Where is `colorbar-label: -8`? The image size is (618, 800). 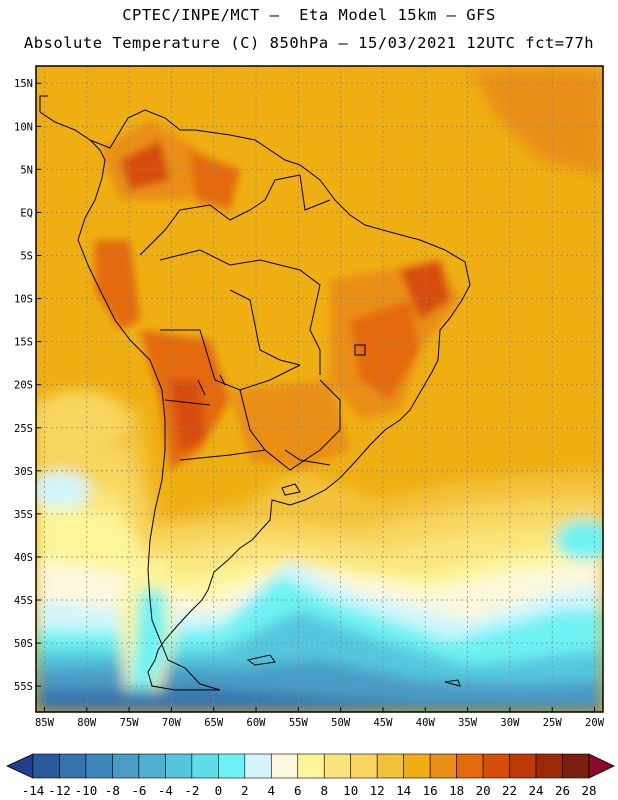
colorbar-label: -8 is located at coordinates (112, 790).